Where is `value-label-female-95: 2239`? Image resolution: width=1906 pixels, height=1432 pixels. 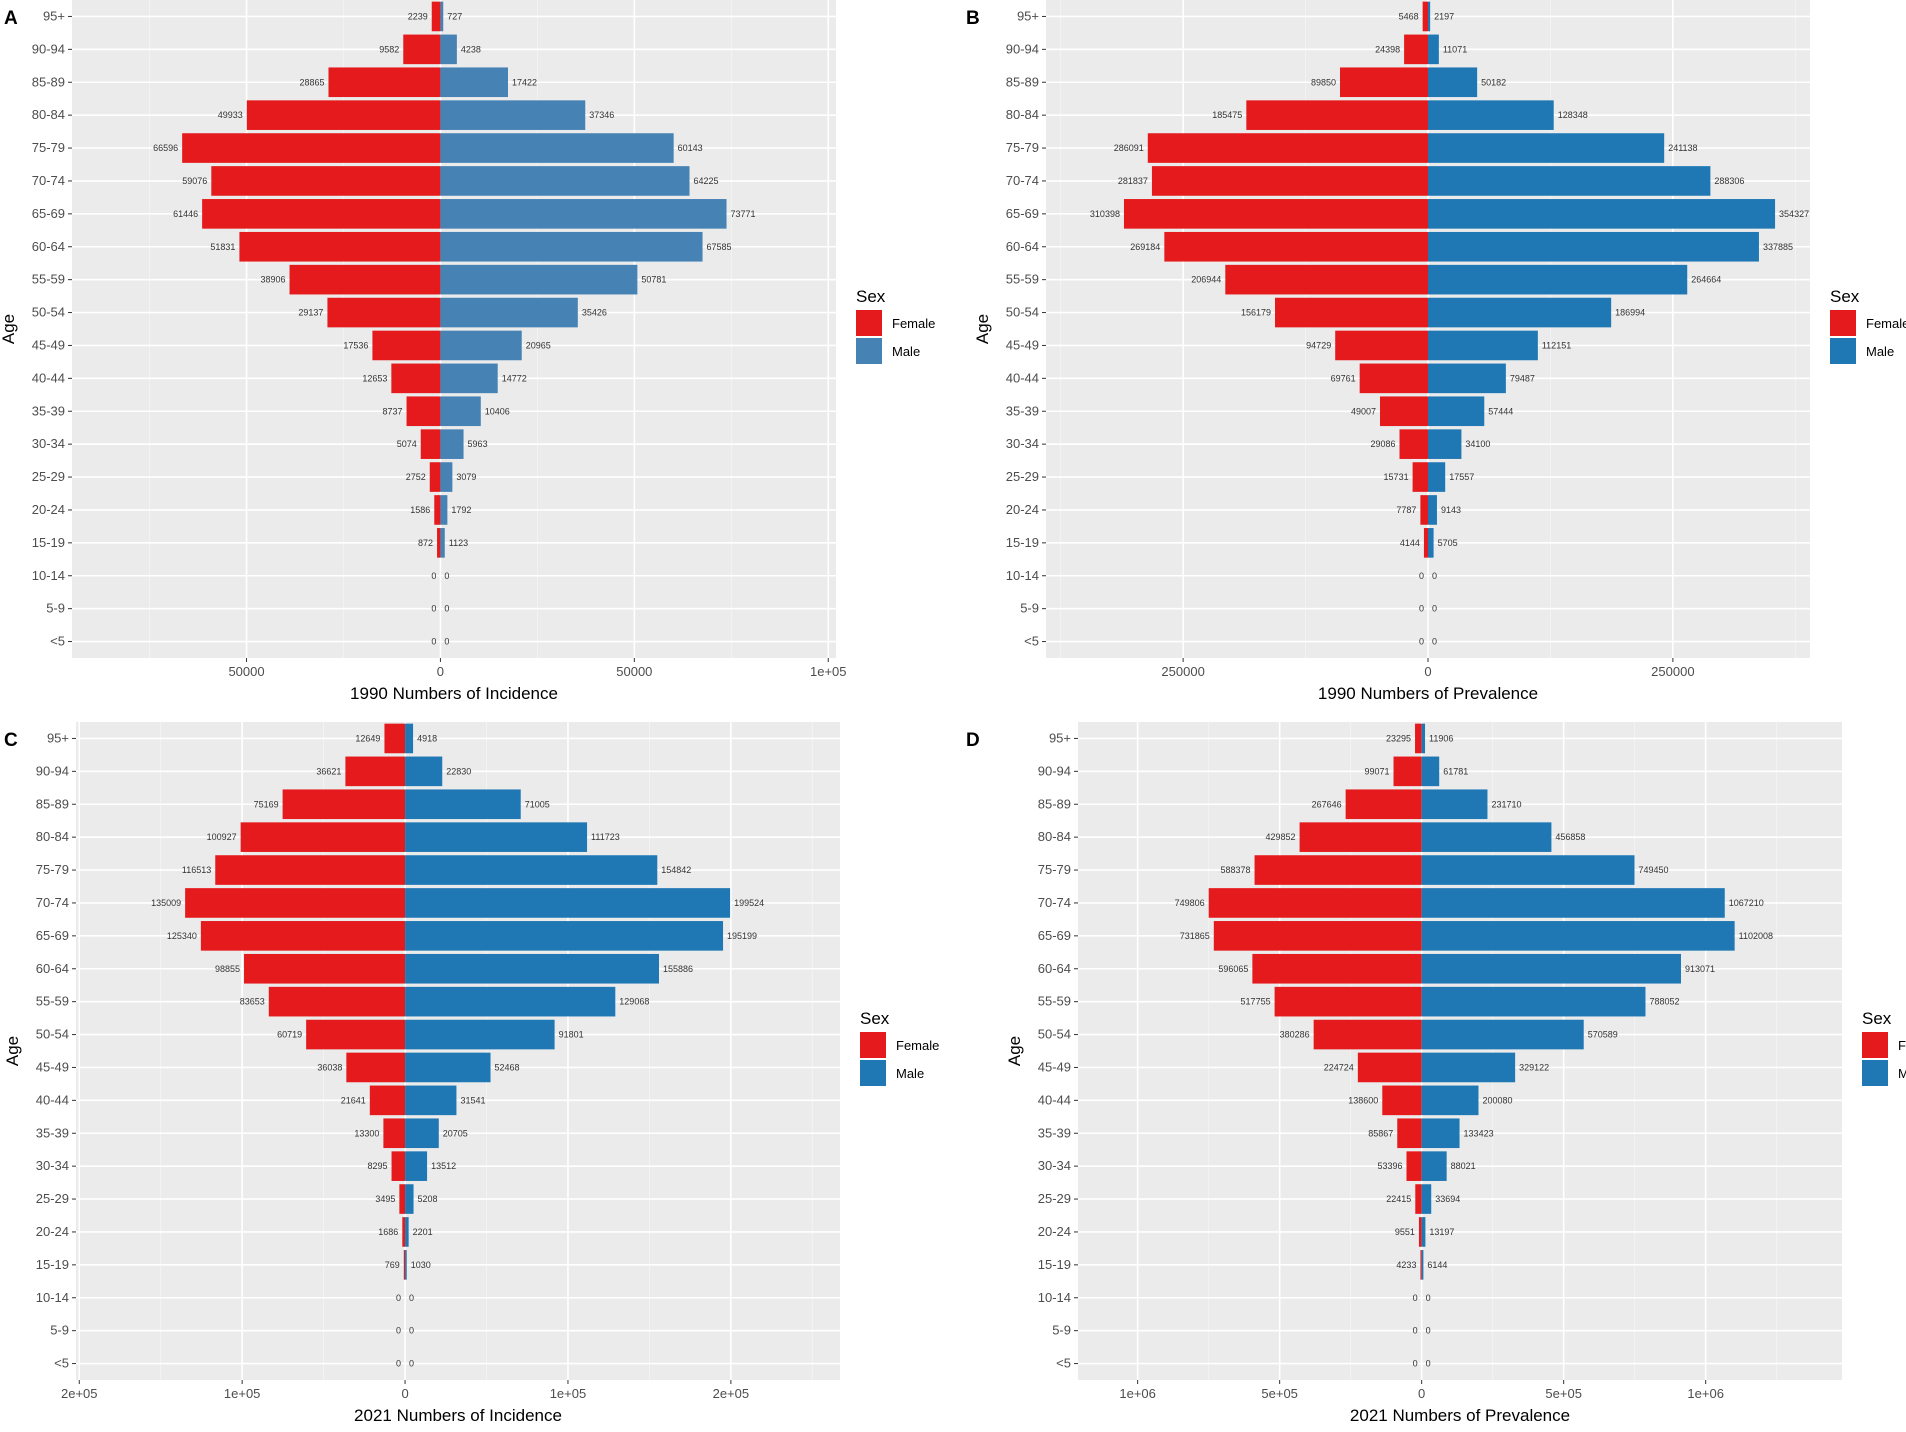 value-label-female-95: 2239 is located at coordinates (418, 16).